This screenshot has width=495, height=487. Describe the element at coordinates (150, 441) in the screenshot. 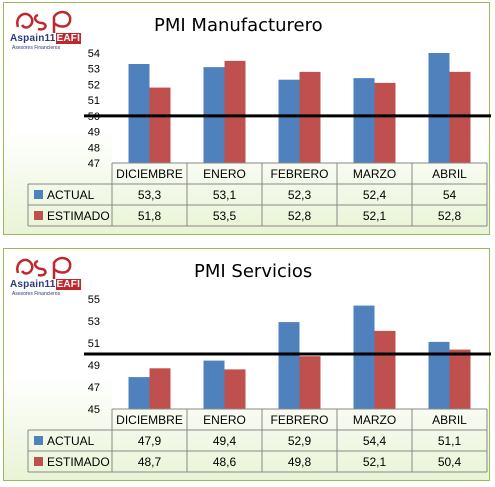

I see `data-label: 47,9` at that location.